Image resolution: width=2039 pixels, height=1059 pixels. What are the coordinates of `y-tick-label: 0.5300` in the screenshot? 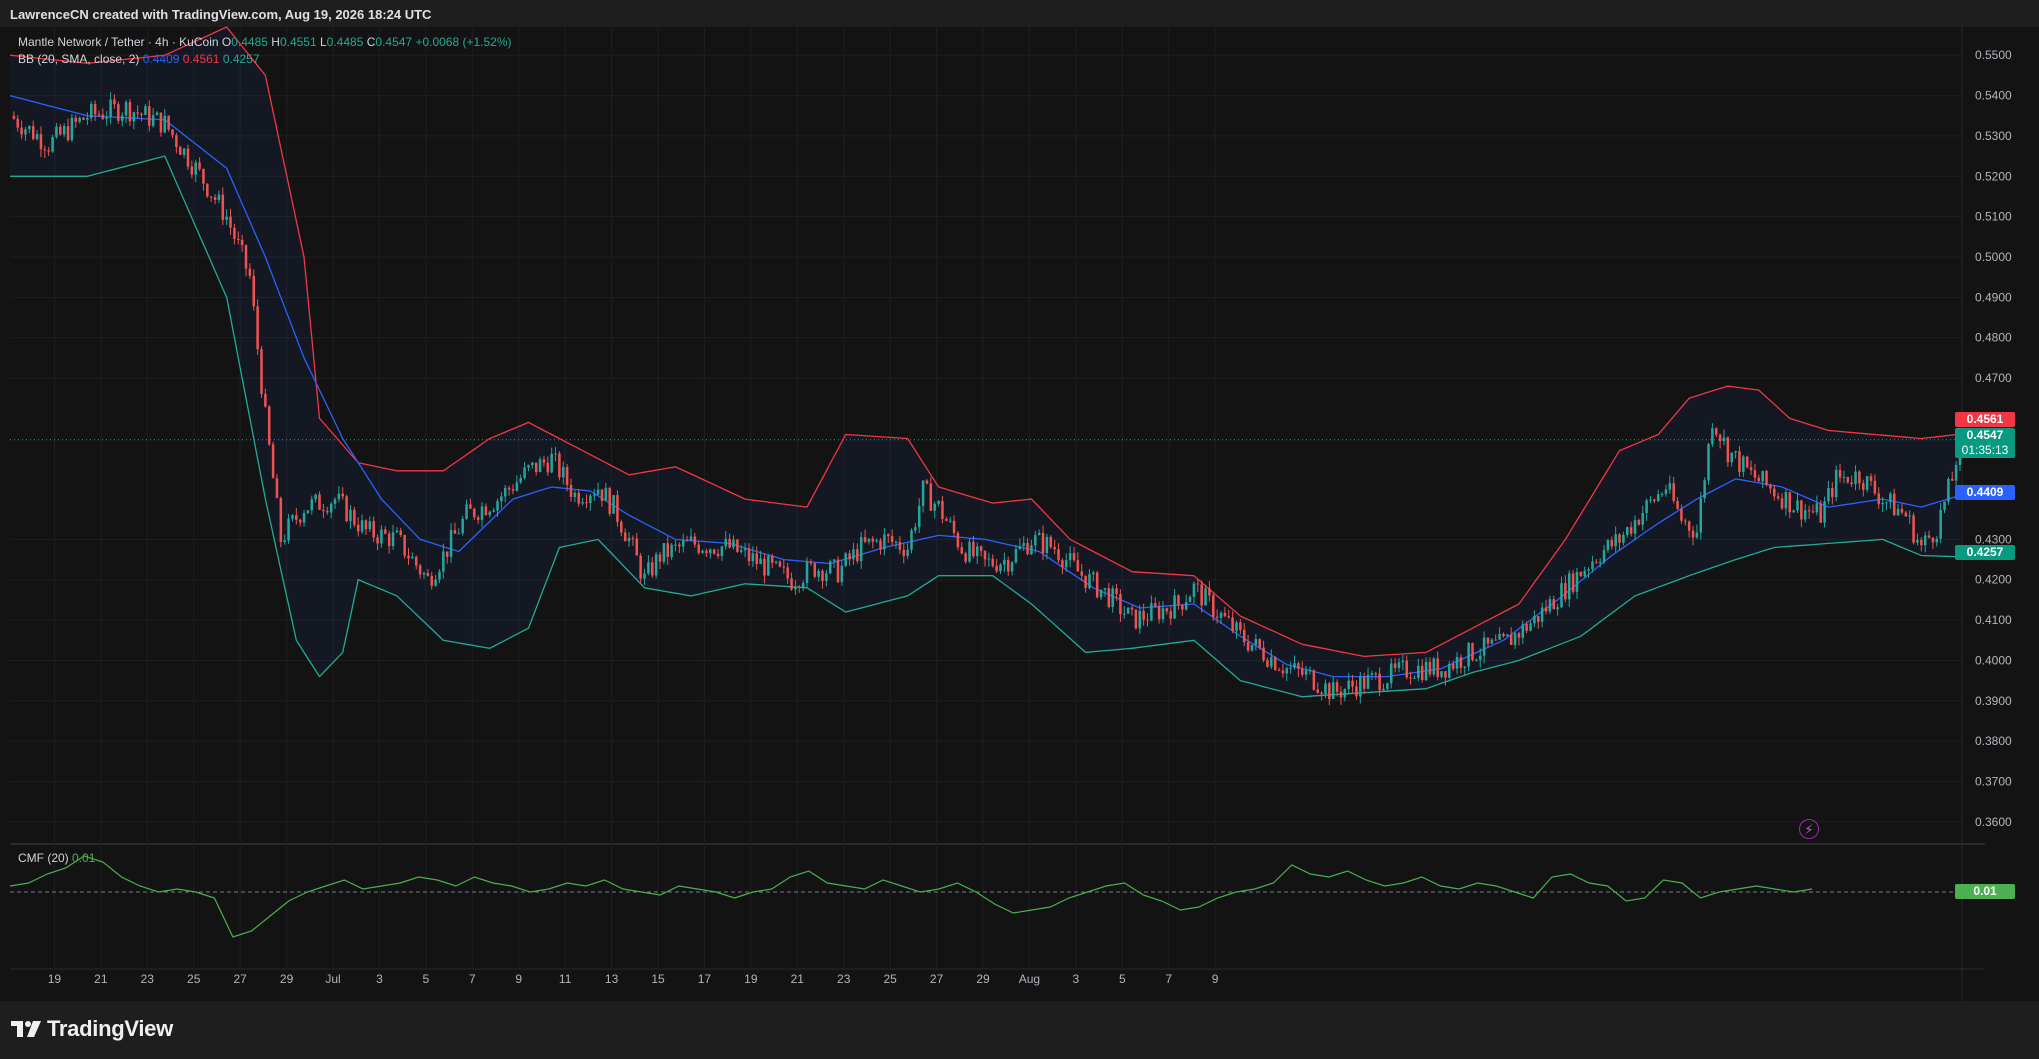 It's located at (1993, 136).